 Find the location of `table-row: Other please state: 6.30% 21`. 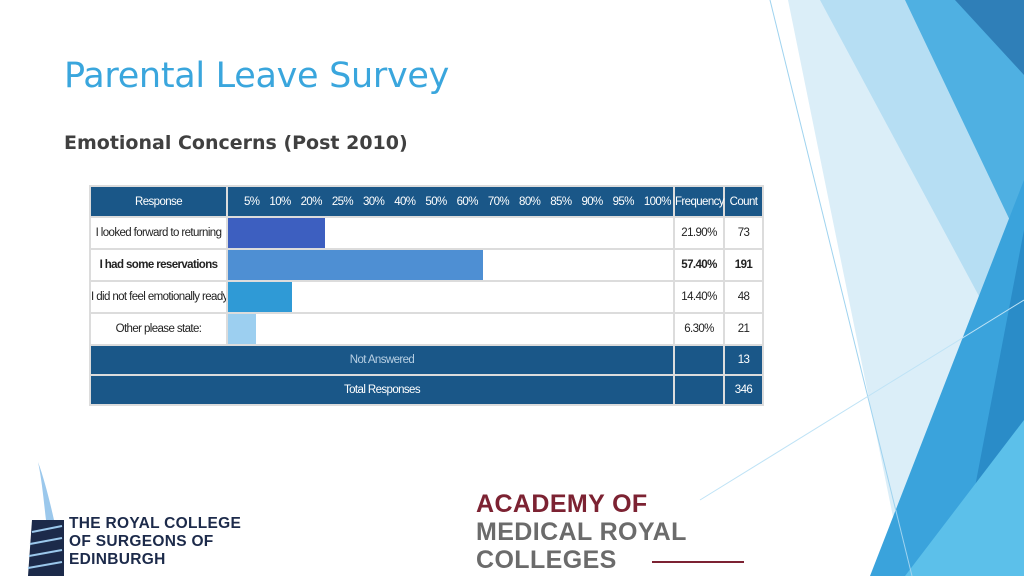

table-row: Other please state: 6.30% 21 is located at coordinates (426, 329).